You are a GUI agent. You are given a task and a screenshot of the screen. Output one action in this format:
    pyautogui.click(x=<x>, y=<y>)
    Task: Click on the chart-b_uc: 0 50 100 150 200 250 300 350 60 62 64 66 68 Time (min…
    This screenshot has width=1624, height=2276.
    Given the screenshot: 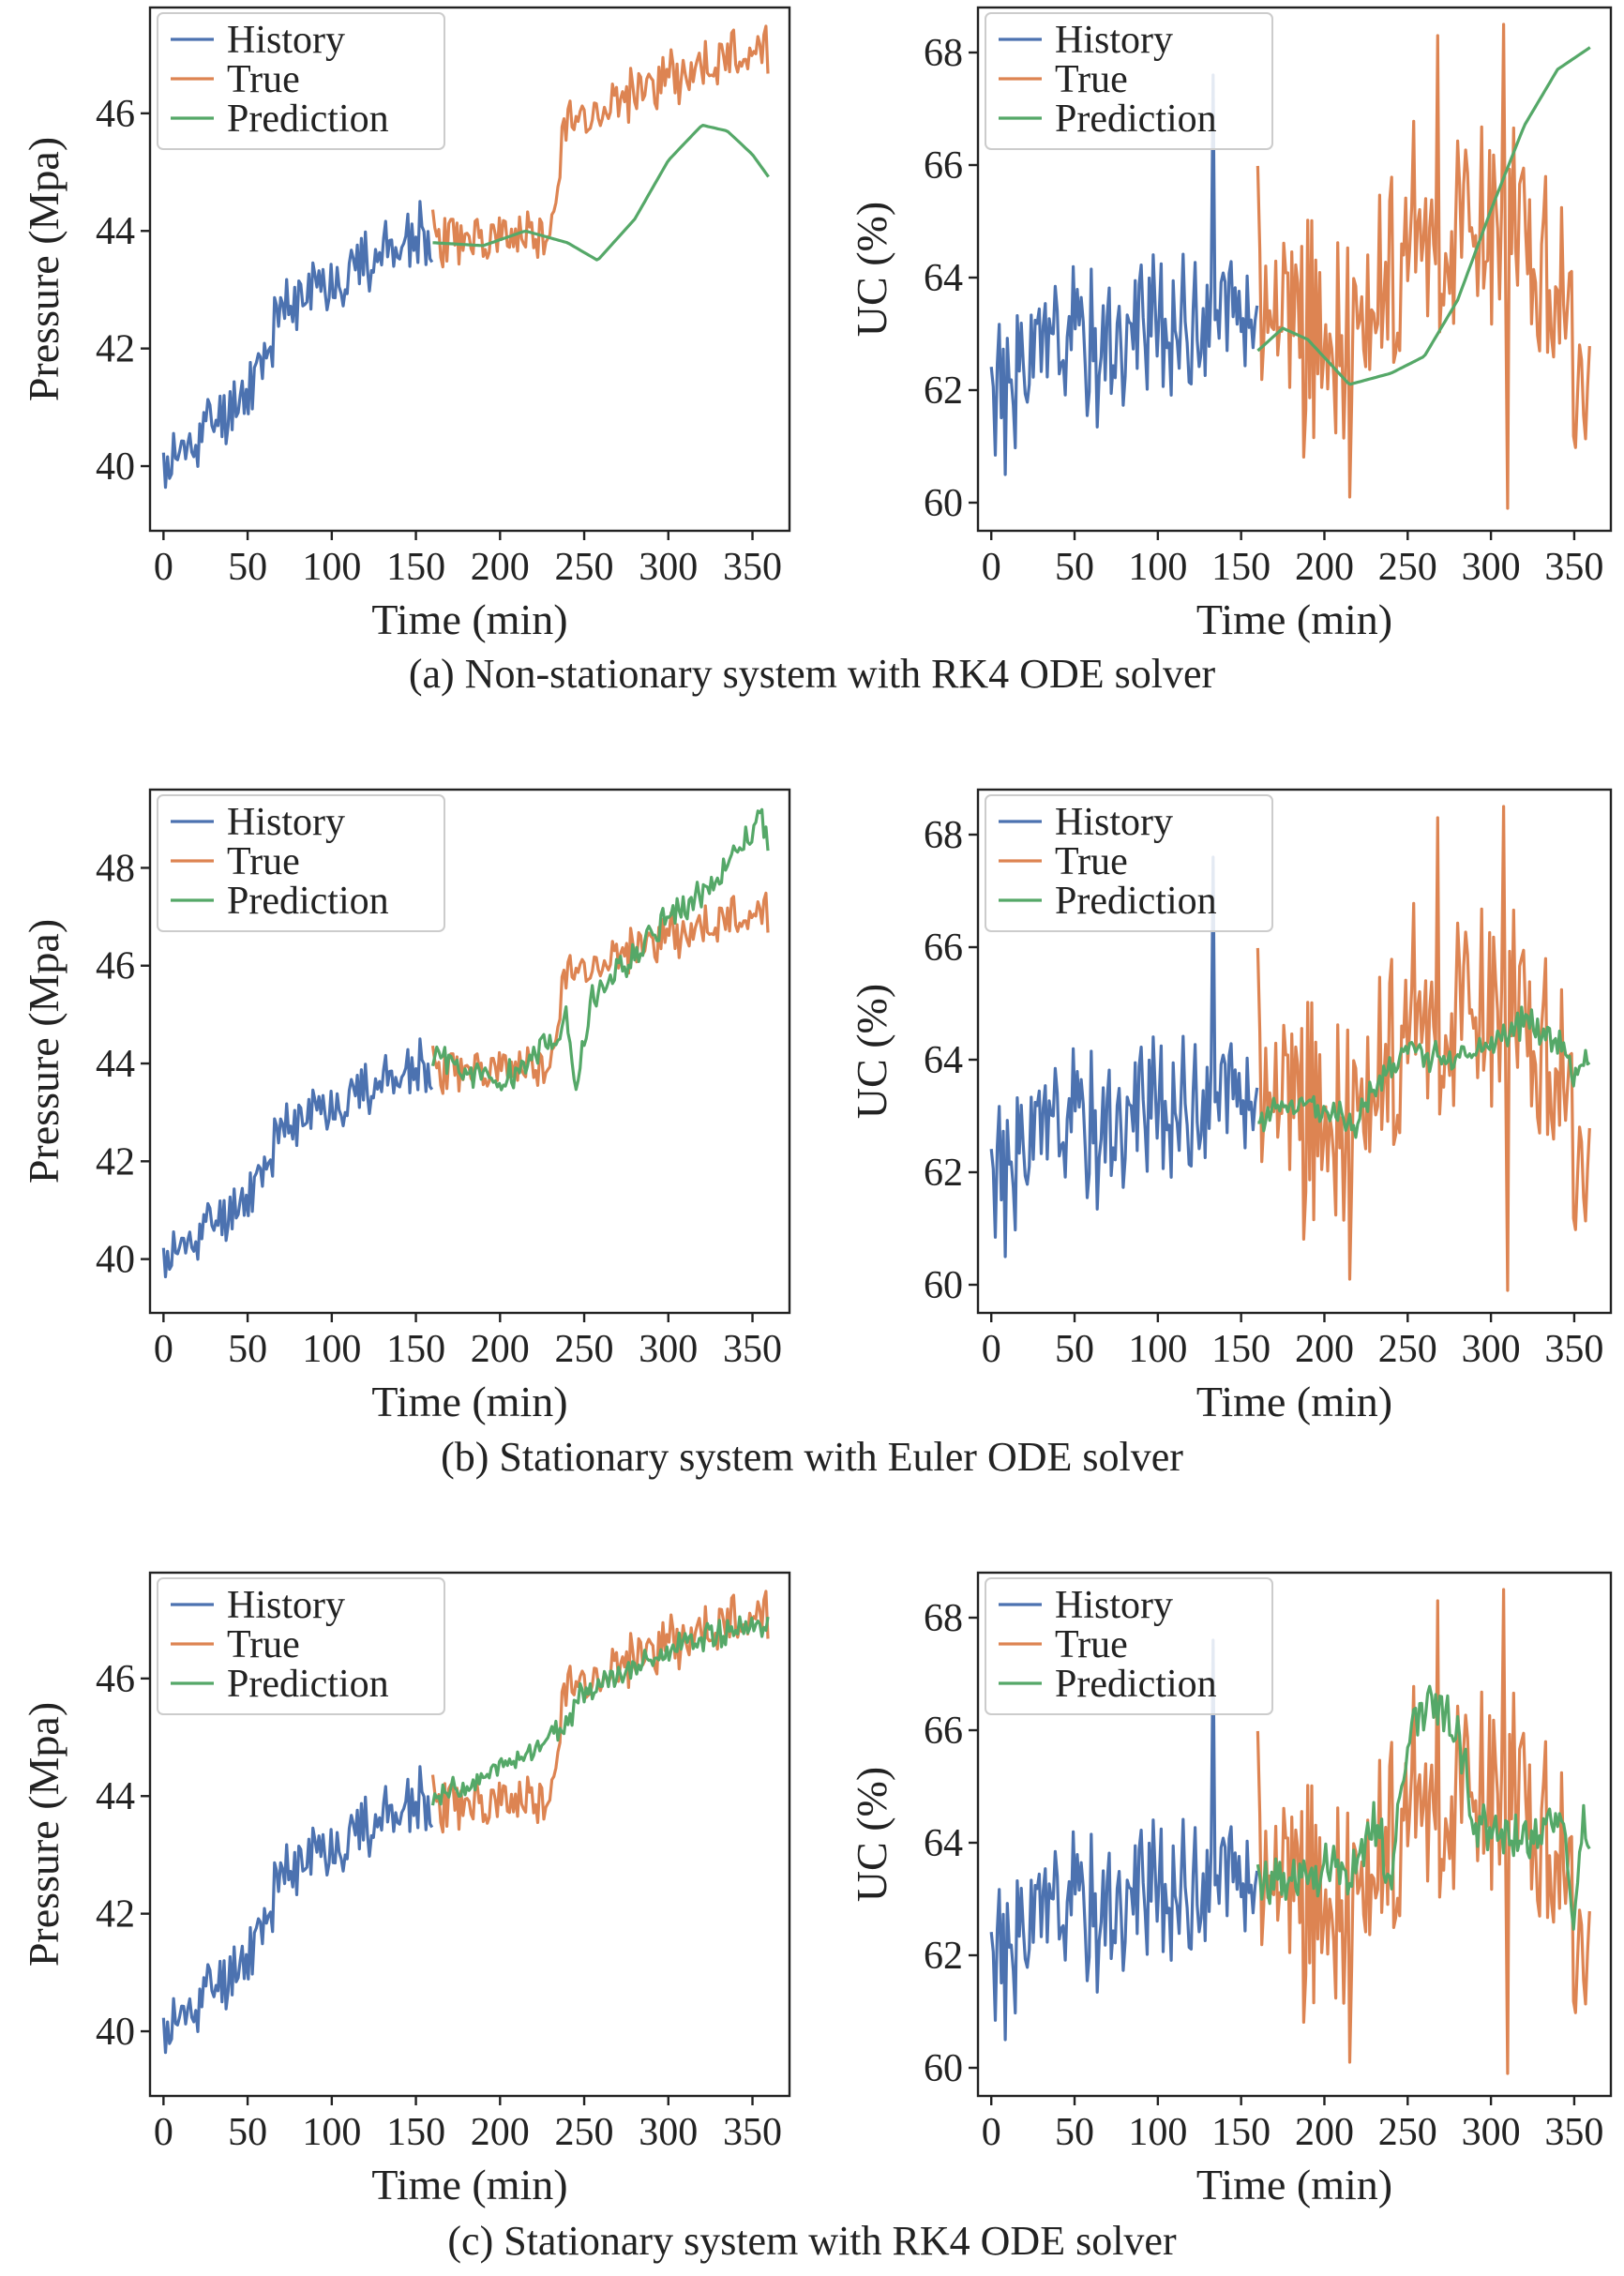 What is the action you would take?
    pyautogui.click(x=1231, y=1106)
    